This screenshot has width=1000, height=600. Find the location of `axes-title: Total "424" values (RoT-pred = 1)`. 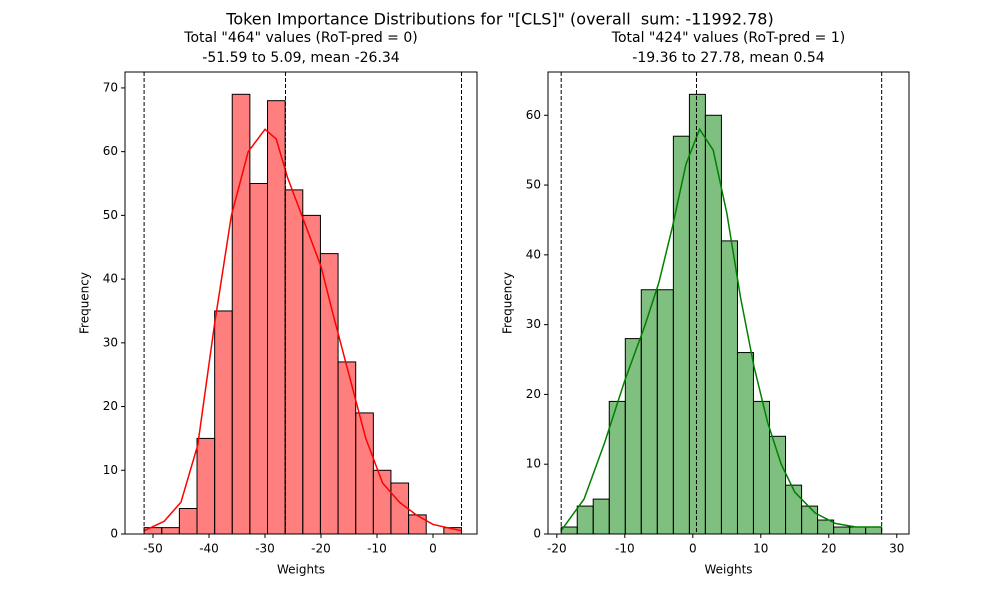

axes-title: Total "424" values (RoT-pred = 1) is located at coordinates (728, 38).